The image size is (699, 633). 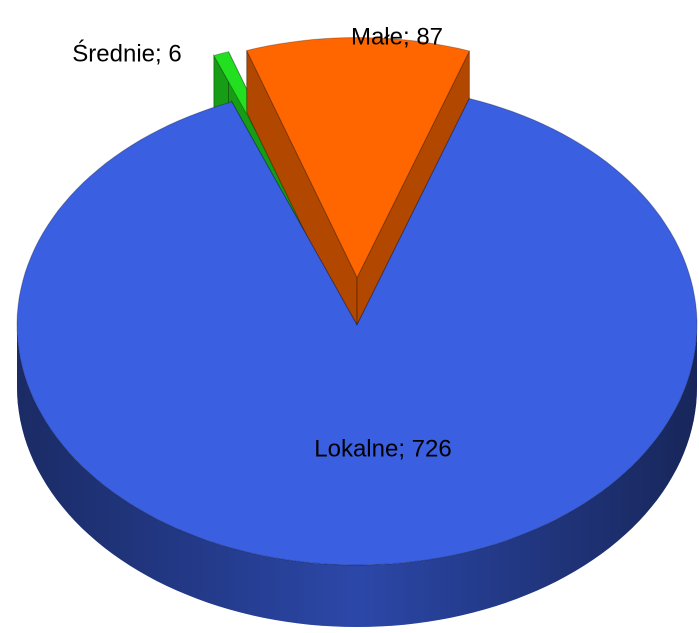 What do you see at coordinates (382, 448) in the screenshot?
I see `data-label: Lokalne; 726` at bounding box center [382, 448].